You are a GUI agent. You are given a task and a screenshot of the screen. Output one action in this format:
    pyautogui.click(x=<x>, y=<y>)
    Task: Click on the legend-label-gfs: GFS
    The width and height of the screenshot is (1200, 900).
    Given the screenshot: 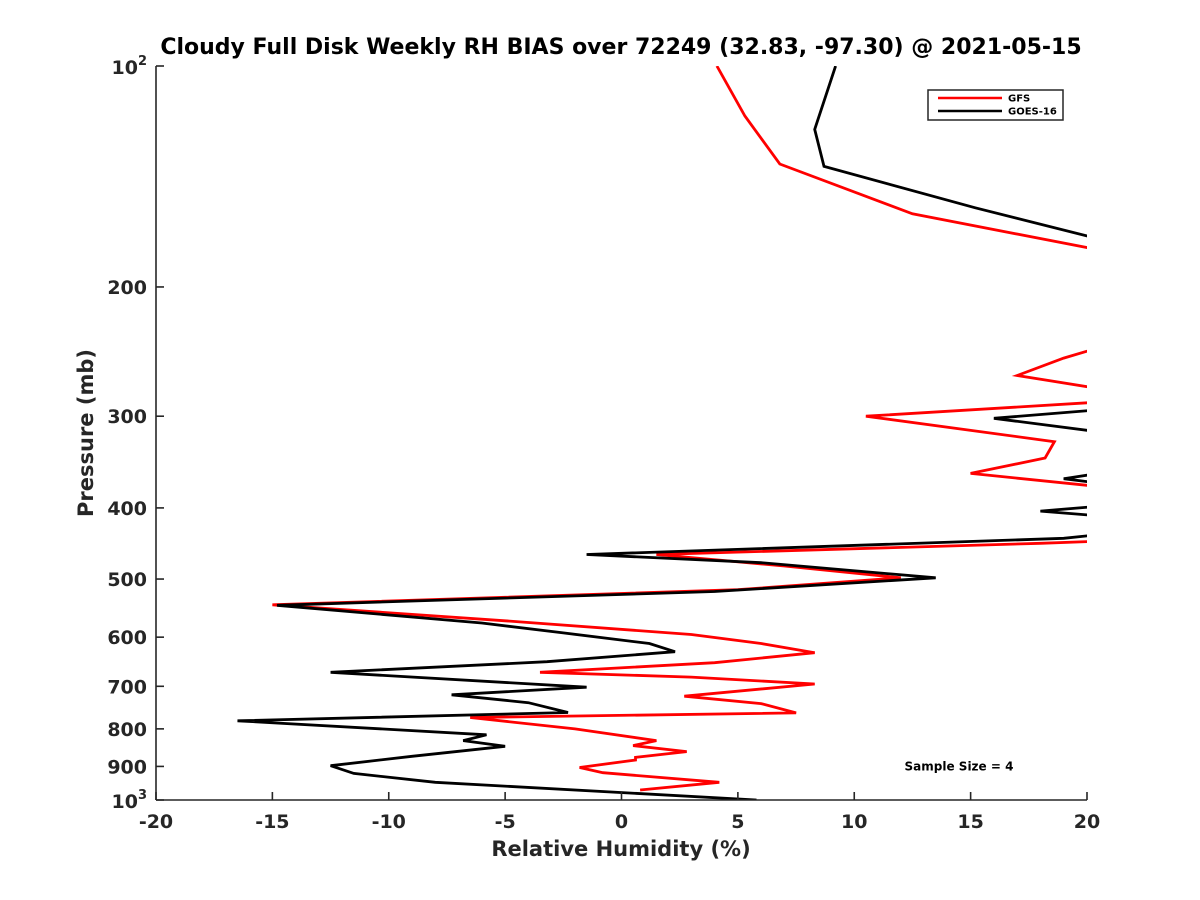 What is the action you would take?
    pyautogui.click(x=1019, y=99)
    